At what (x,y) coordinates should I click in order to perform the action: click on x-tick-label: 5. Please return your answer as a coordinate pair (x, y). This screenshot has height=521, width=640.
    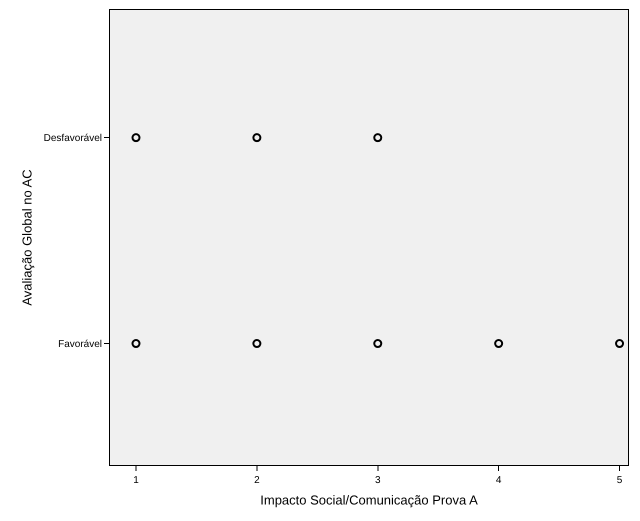
    Looking at the image, I should click on (619, 480).